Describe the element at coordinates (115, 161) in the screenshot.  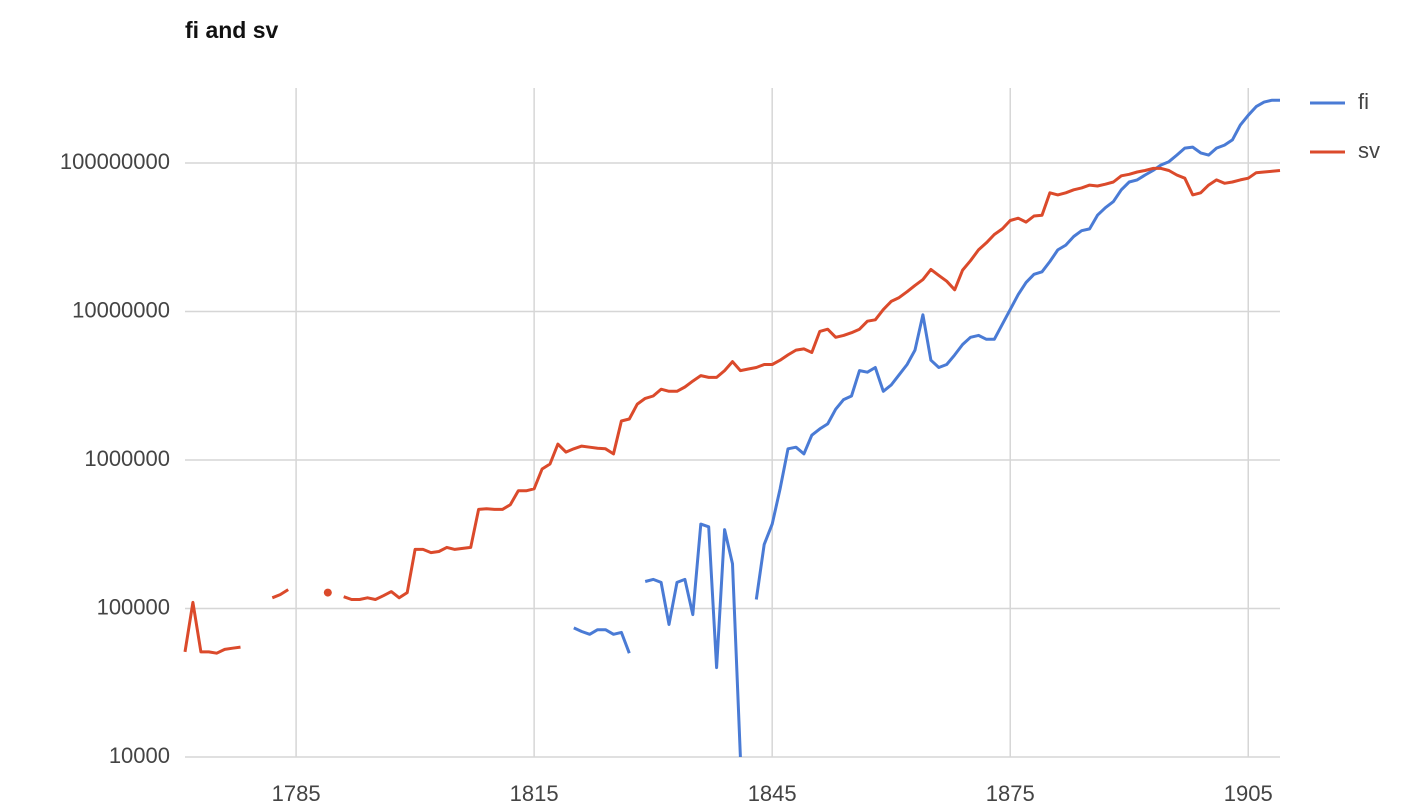
I see `y-tick-label: 100000000` at that location.